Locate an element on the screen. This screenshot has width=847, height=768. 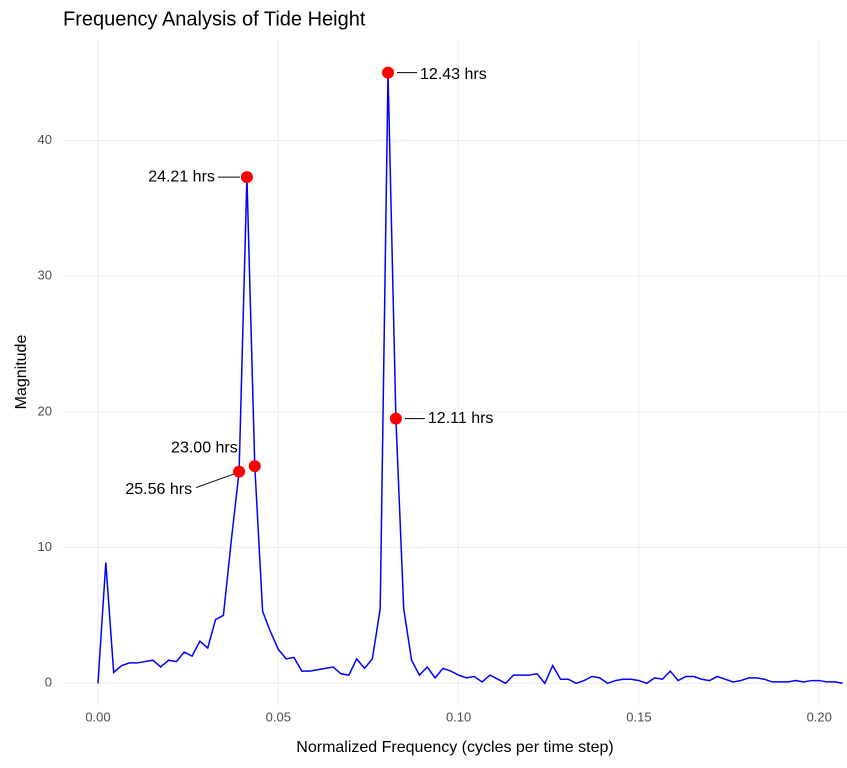
x-tick-label: 0.00 is located at coordinates (97, 716).